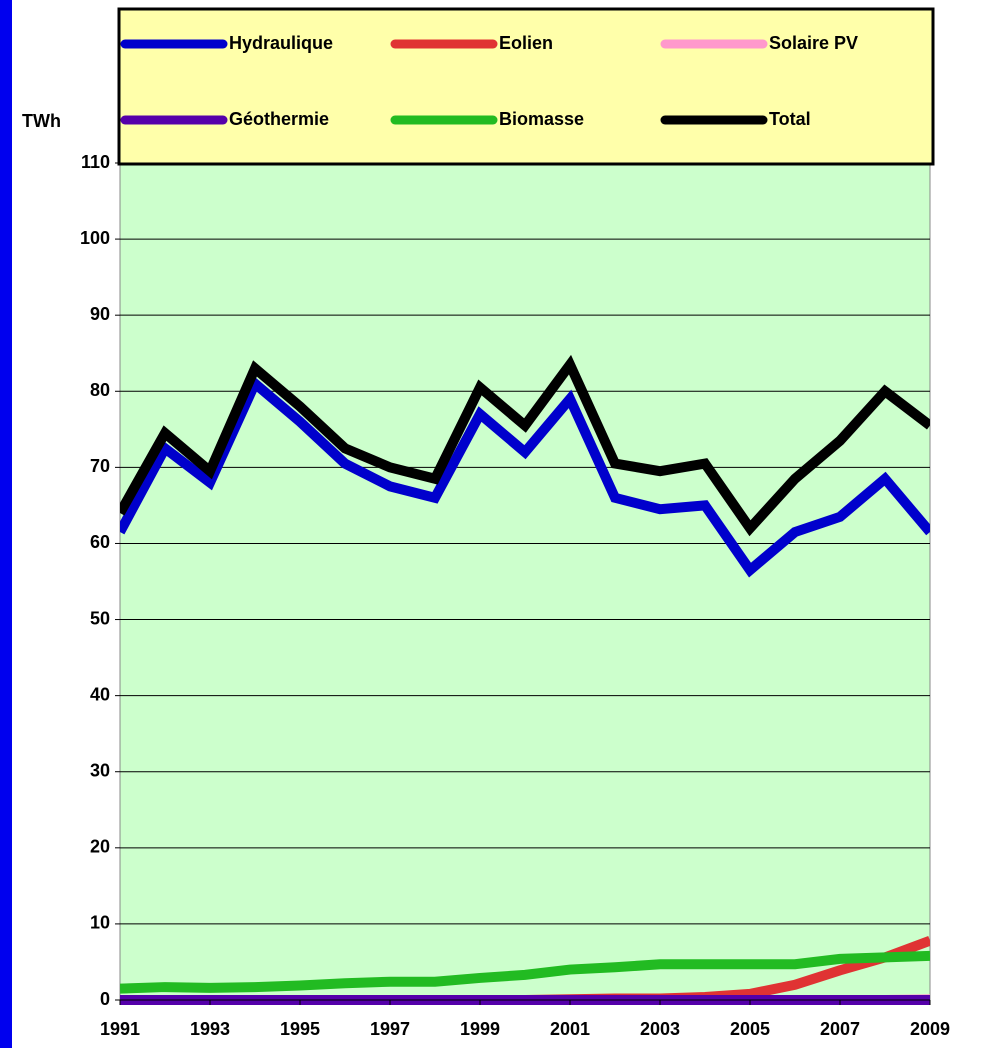 This screenshot has height=1048, width=988. Describe the element at coordinates (279, 119) in the screenshot. I see `legend-label: Géothermie` at that location.